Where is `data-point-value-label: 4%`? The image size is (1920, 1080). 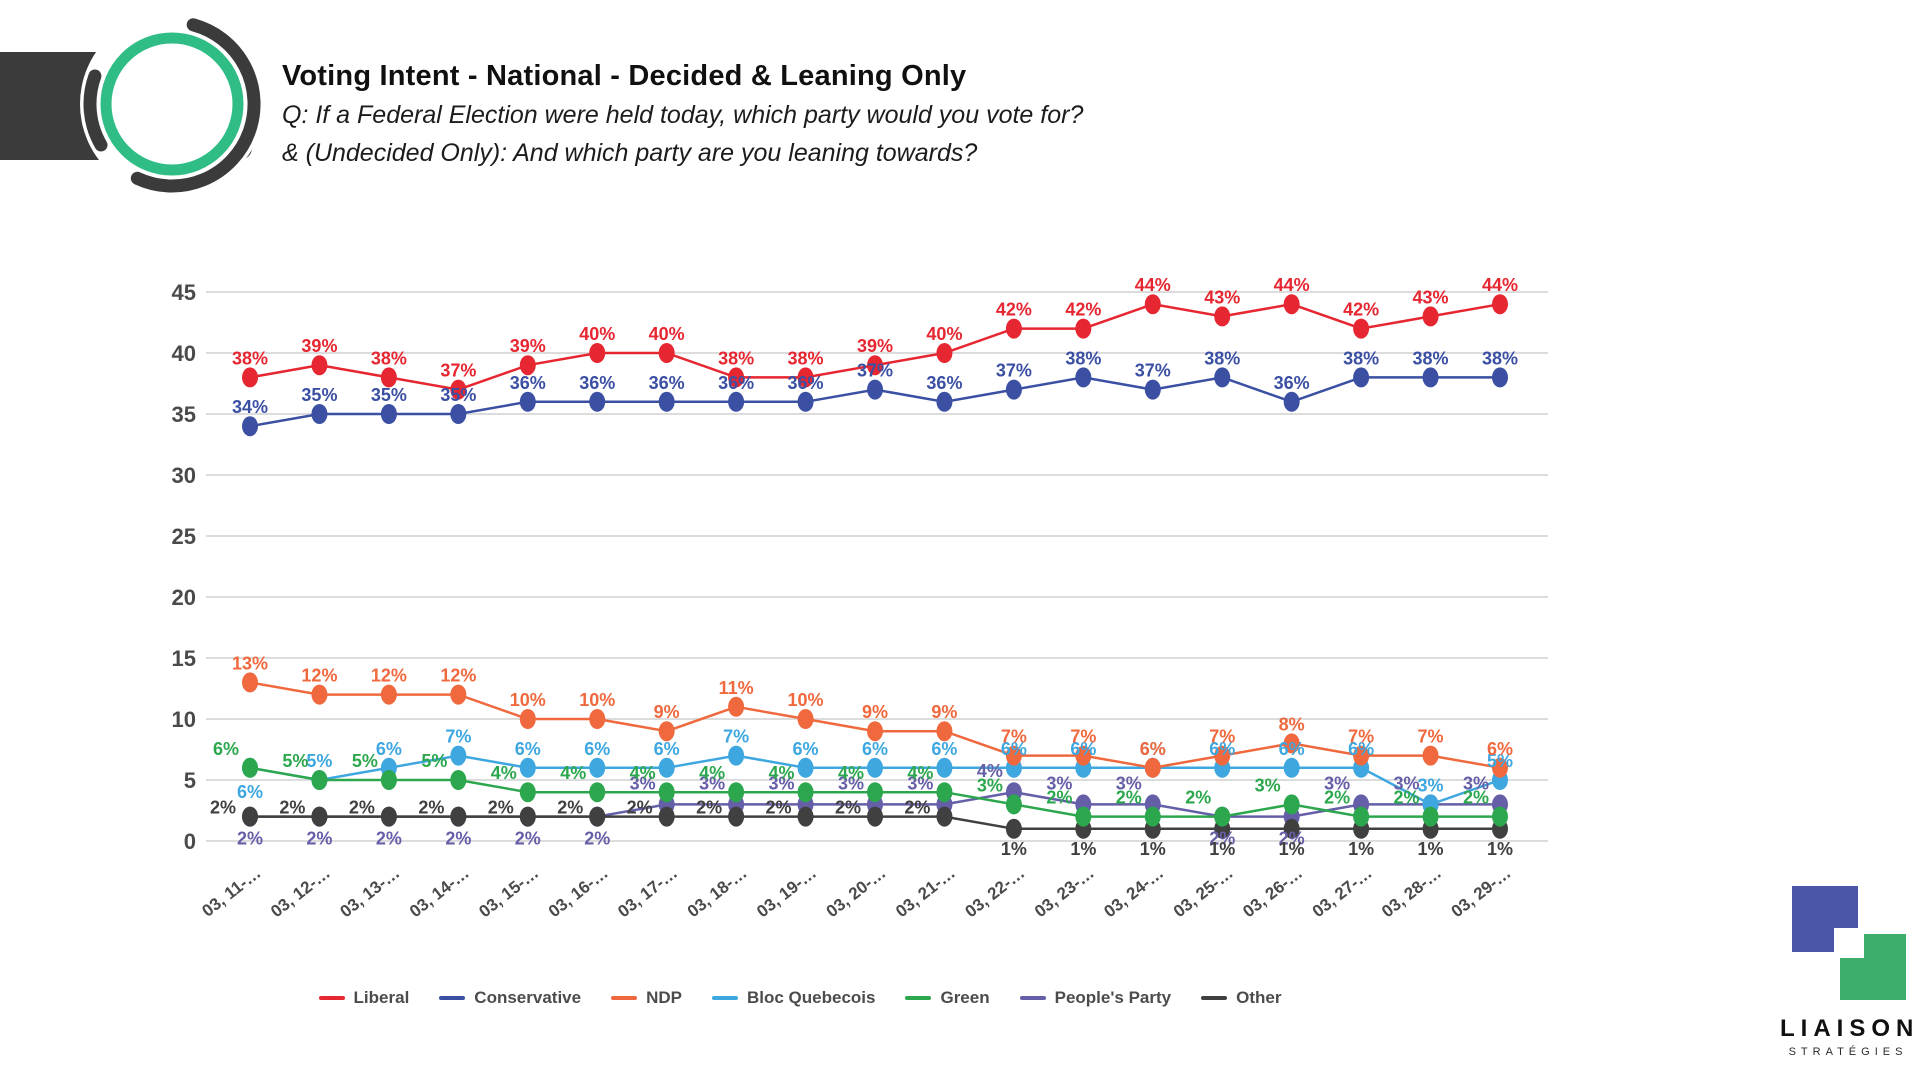 data-point-value-label: 4% is located at coordinates (573, 773).